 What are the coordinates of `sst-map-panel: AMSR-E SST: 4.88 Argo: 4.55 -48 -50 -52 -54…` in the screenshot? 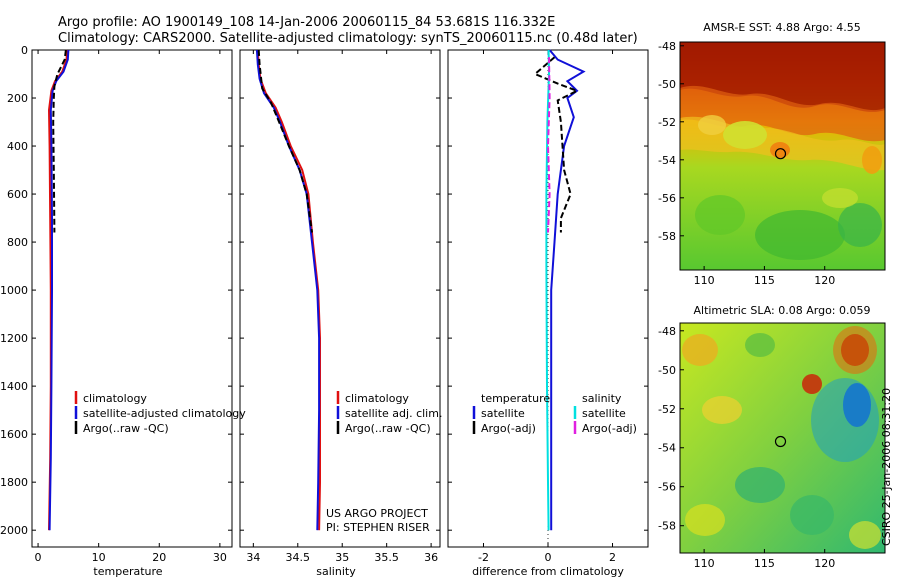 It's located at (772, 154).